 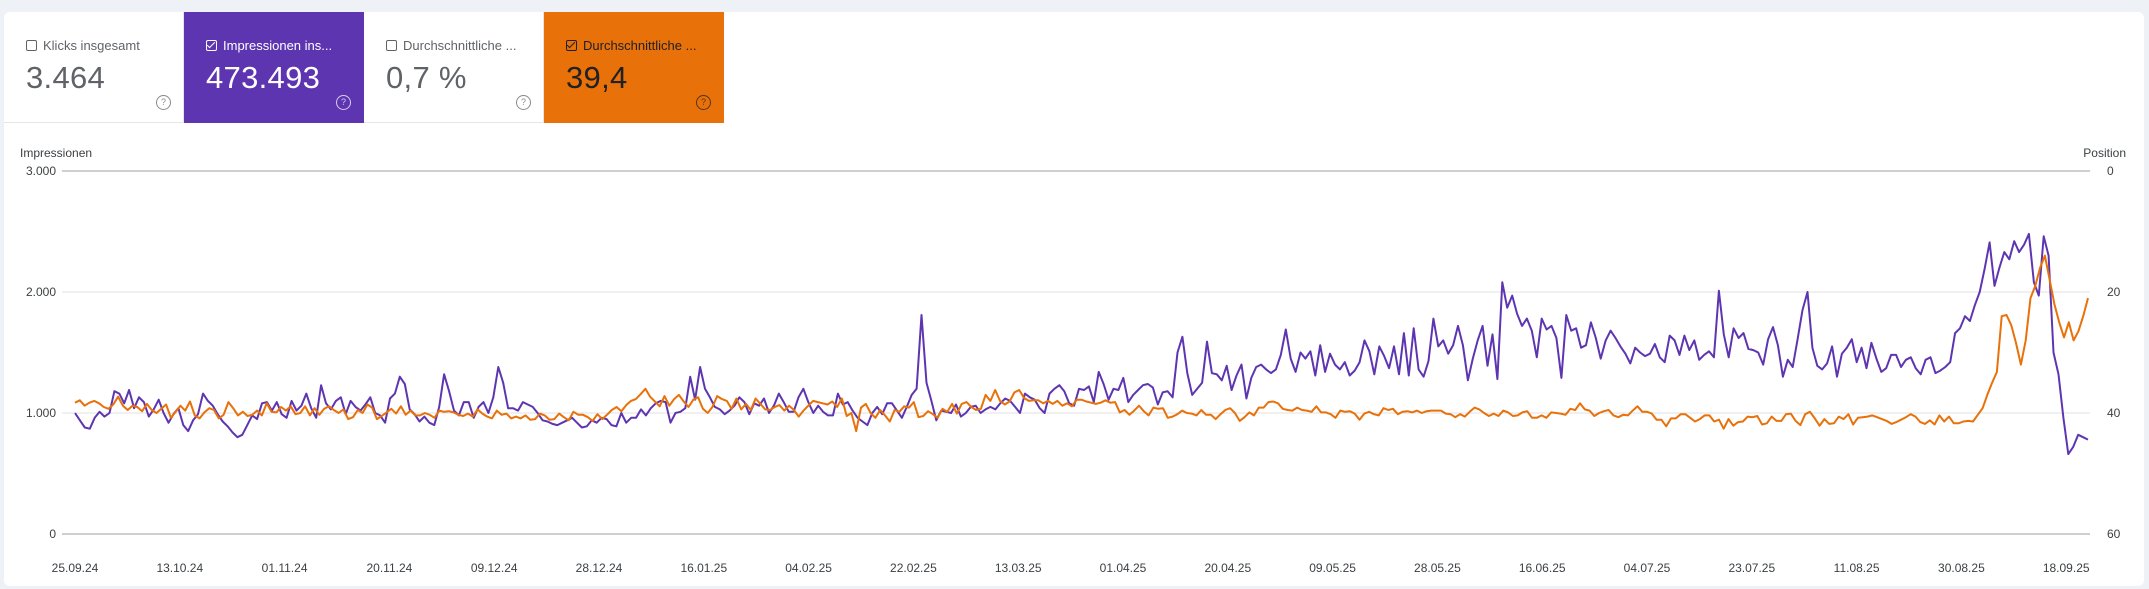 What do you see at coordinates (1542, 568) in the screenshot?
I see `x-tick-label: 16.06.25` at bounding box center [1542, 568].